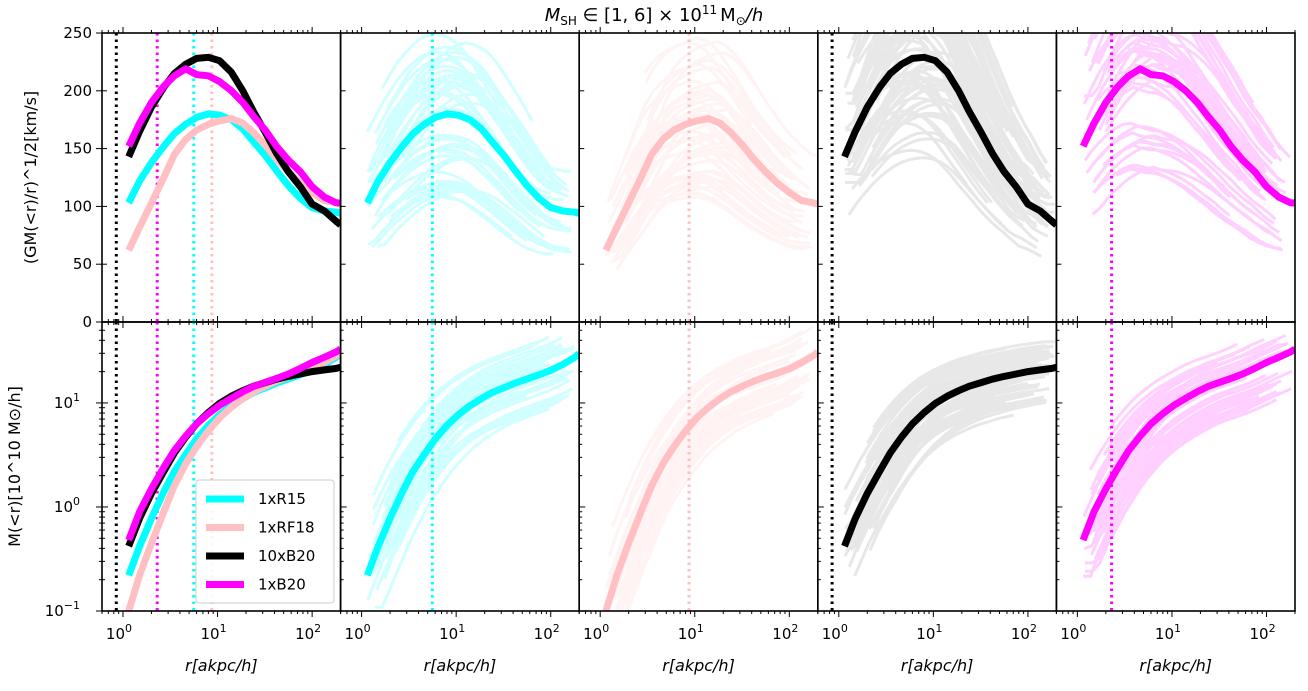  I want to click on y-axis-label-top: (GM(<r)/r)^1/2[km/s], so click(30, 177).